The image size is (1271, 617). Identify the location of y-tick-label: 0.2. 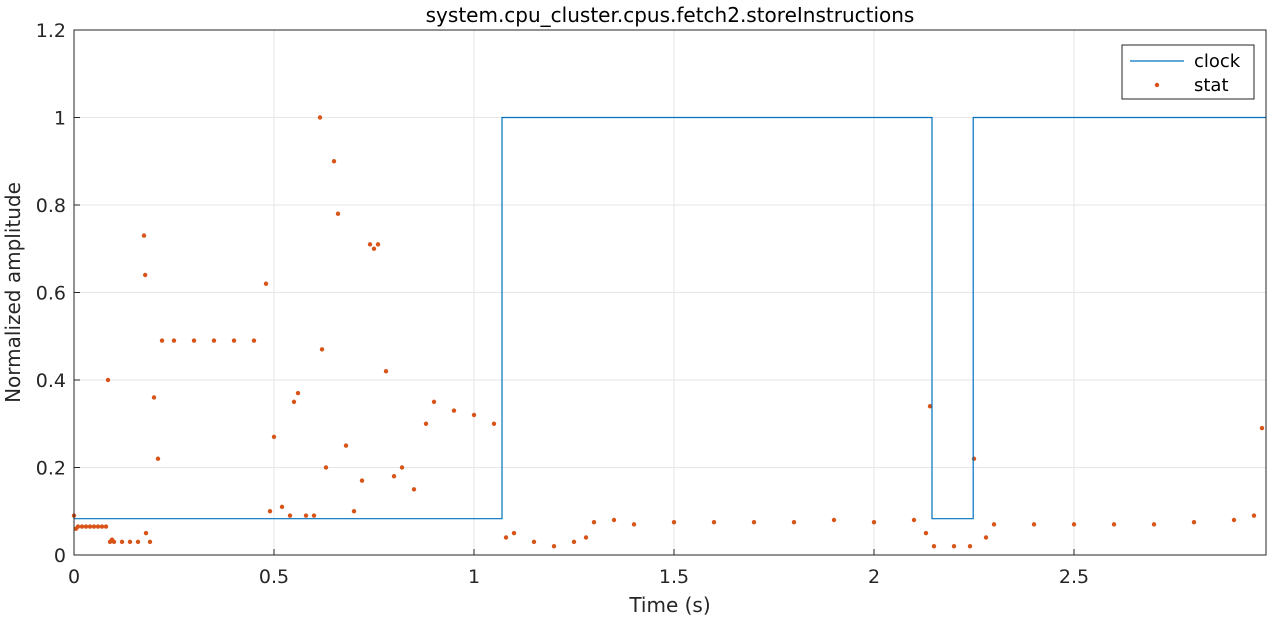
(51, 469).